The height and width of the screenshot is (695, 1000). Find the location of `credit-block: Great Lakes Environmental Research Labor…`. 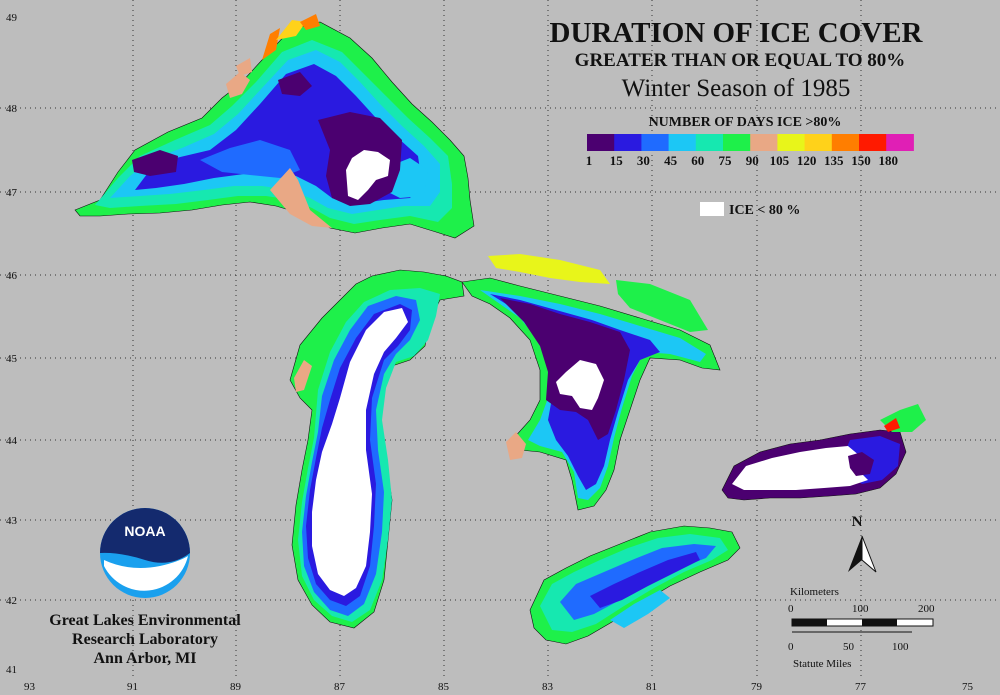

credit-block: Great Lakes Environmental Research Labor… is located at coordinates (145, 639).